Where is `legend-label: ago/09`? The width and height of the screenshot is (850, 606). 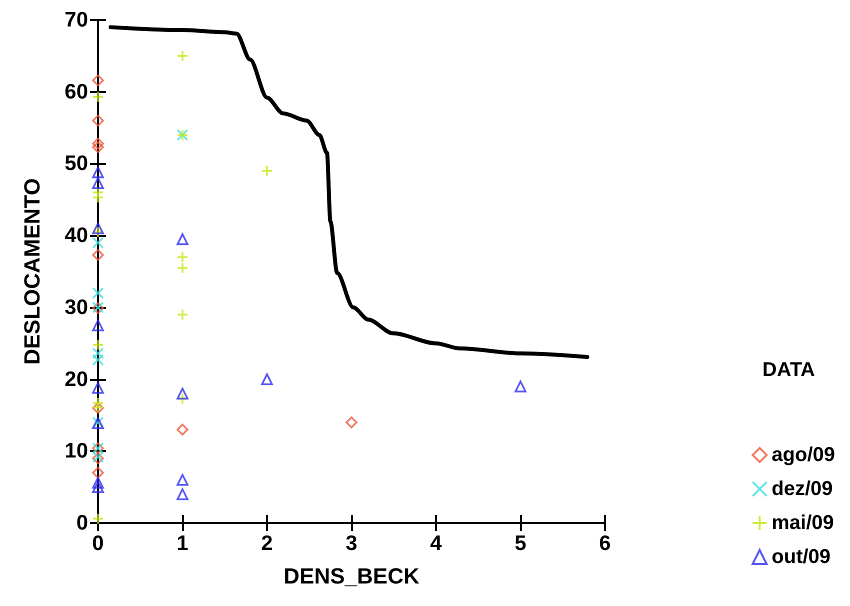 legend-label: ago/09 is located at coordinates (803, 455).